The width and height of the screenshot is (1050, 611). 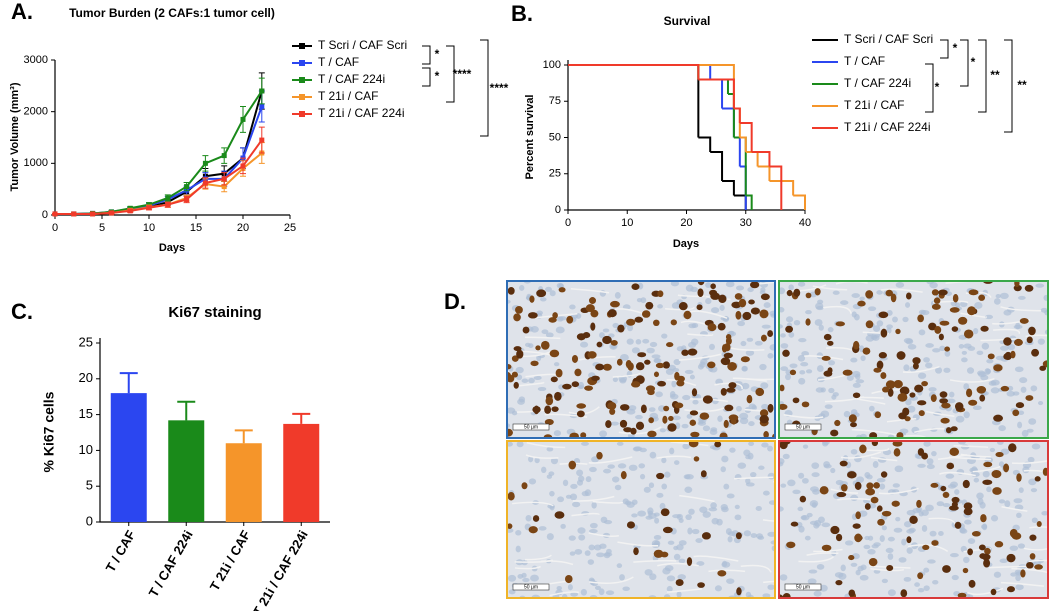 What do you see at coordinates (243, 482) in the screenshot?
I see `bar` at bounding box center [243, 482].